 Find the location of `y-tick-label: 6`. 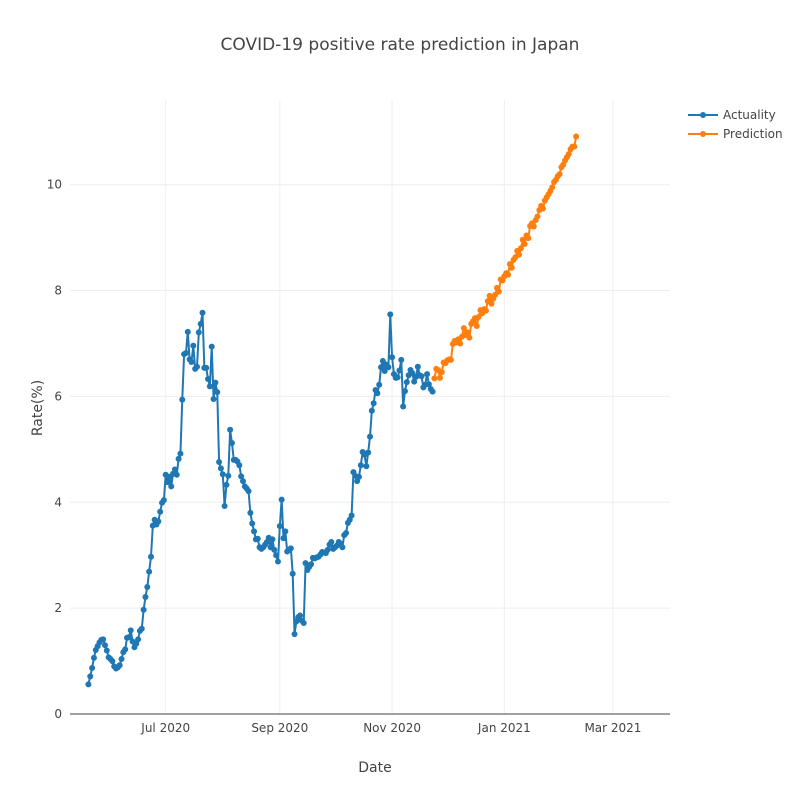

y-tick-label: 6 is located at coordinates (58, 396).